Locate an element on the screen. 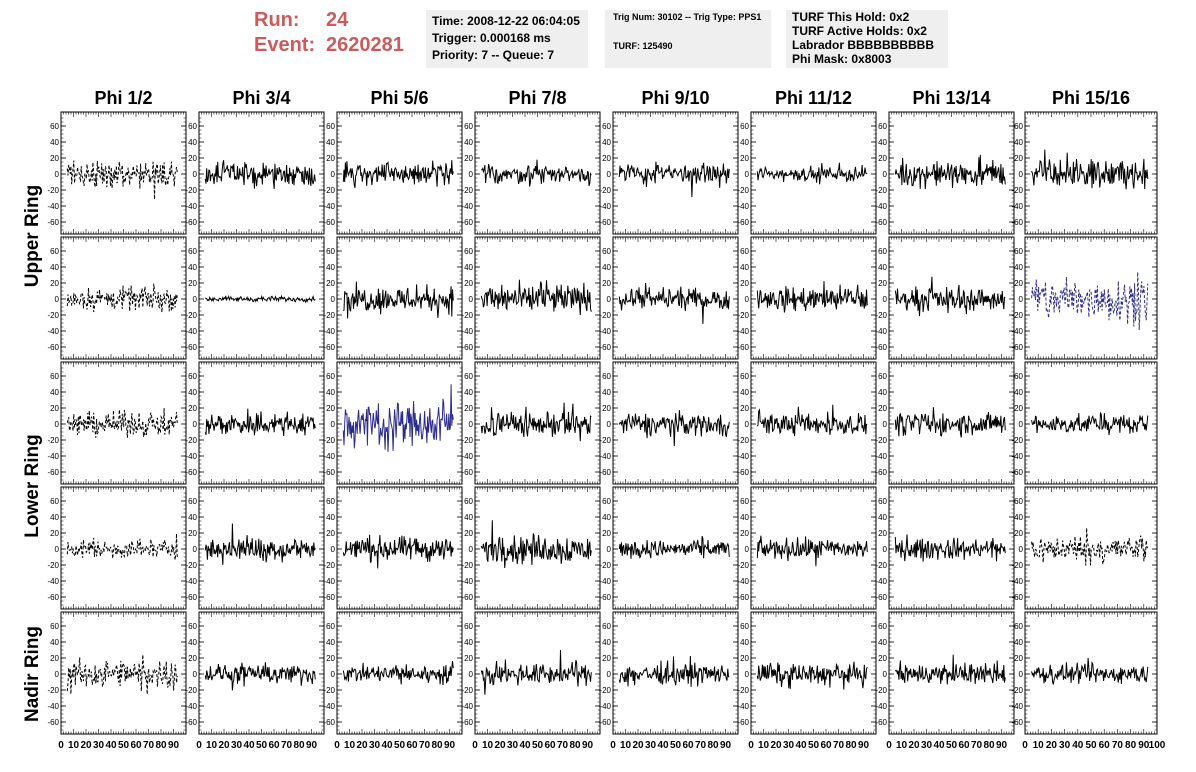 This screenshot has height=772, width=1196. column-header: Phi 15/16 is located at coordinates (1091, 98).